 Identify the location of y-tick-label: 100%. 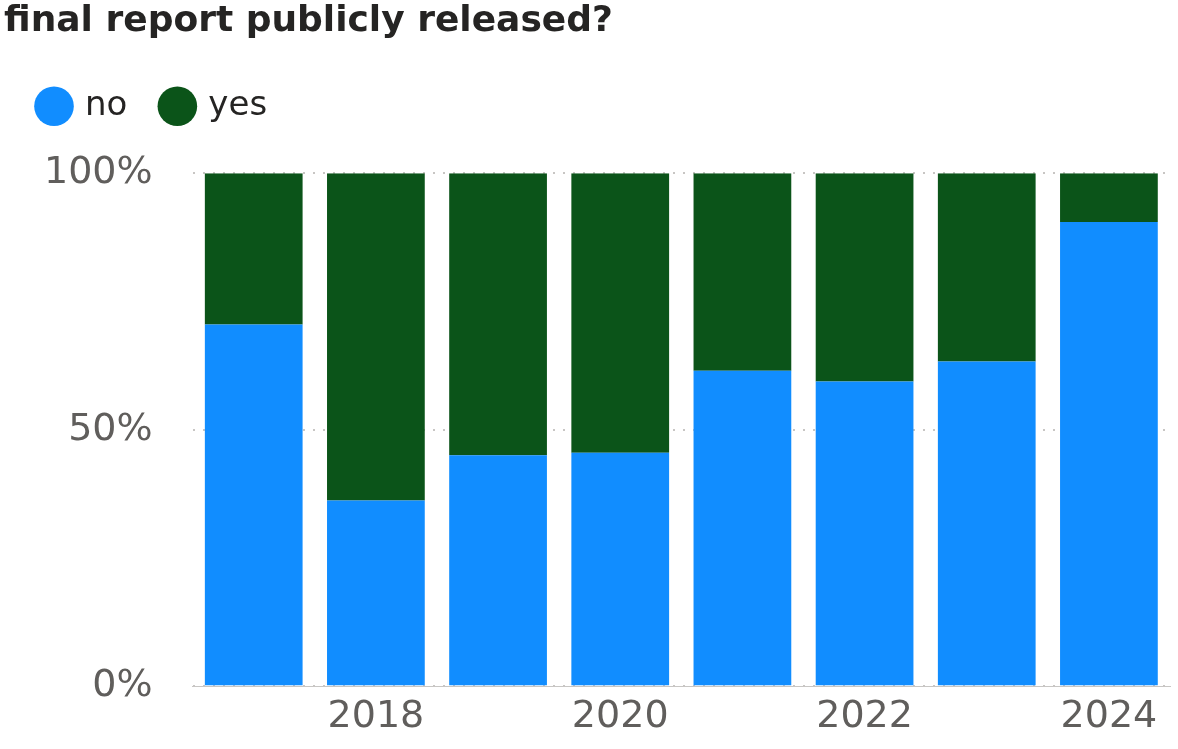
(98, 170).